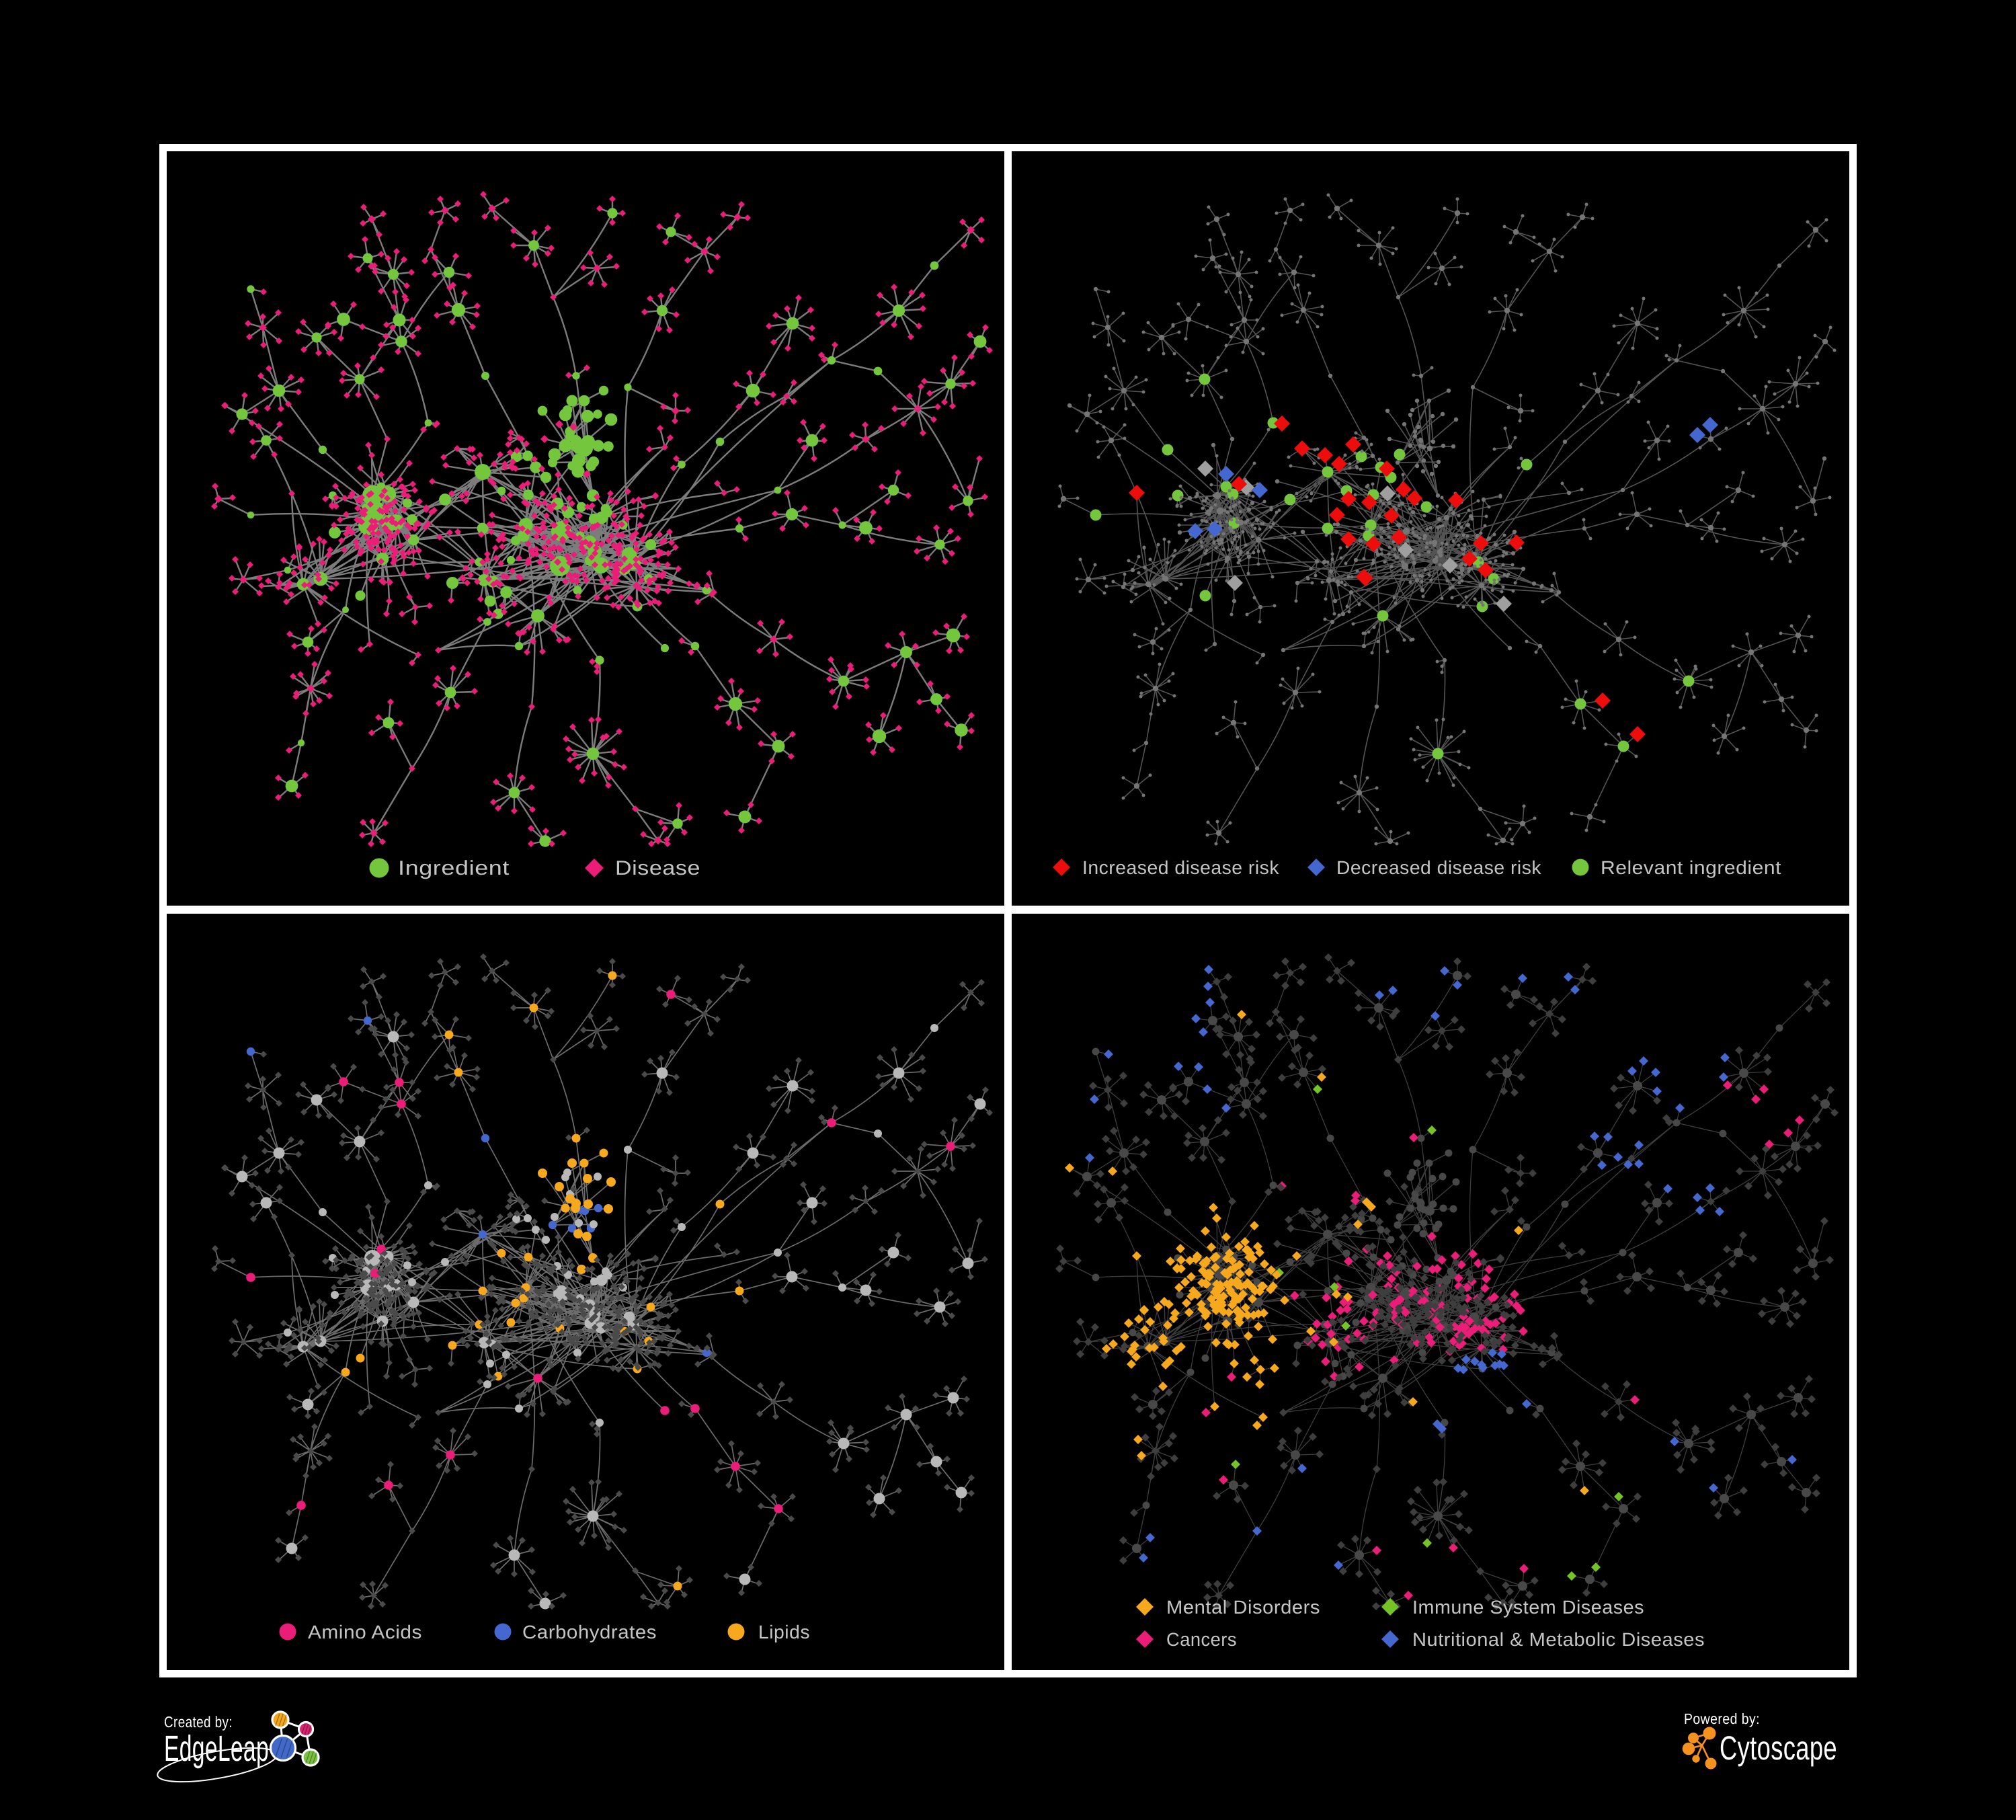  Describe the element at coordinates (216, 1749) in the screenshot. I see `svg-text: EdgeLeap` at that location.